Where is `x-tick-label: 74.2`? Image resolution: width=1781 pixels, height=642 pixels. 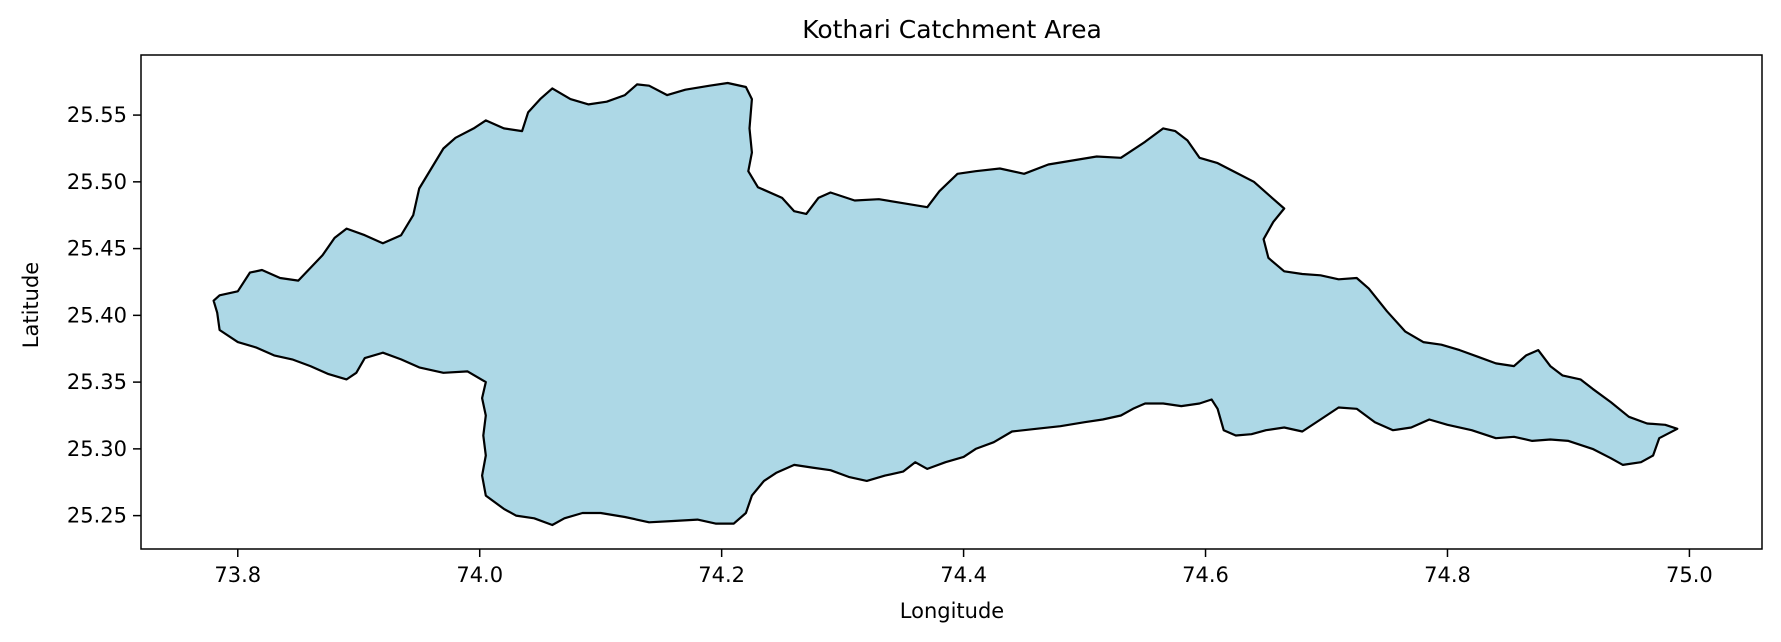 x-tick-label: 74.2 is located at coordinates (721, 575).